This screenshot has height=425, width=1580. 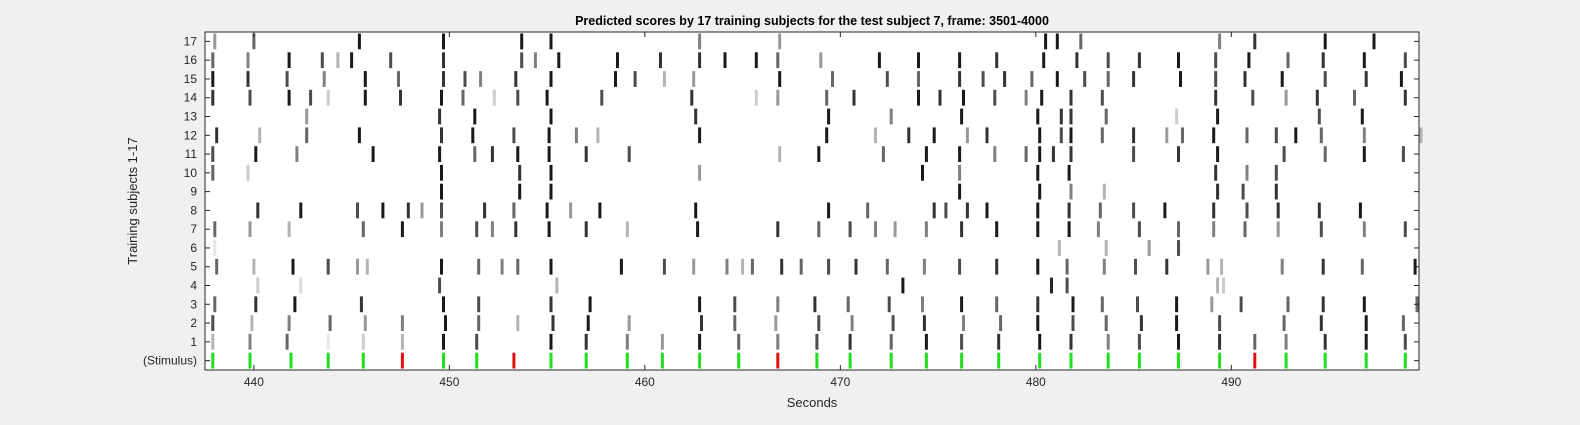 I want to click on y-tick-label: 11, so click(x=191, y=154).